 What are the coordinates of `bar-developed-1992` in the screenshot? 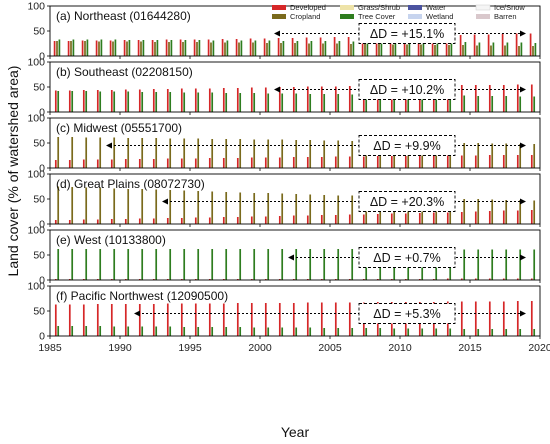 It's located at (153, 100).